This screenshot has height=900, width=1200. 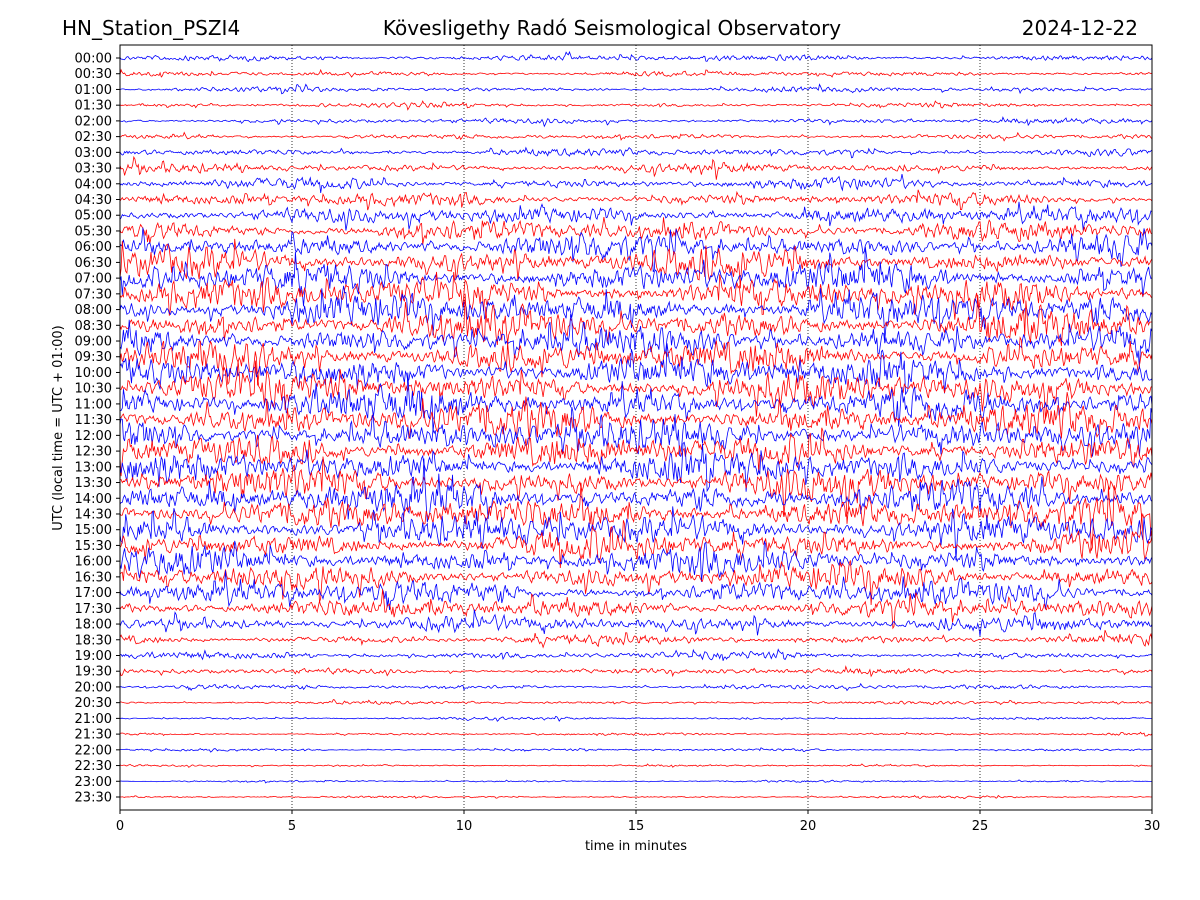 I want to click on y-tick-label: 15:30, so click(x=93, y=546).